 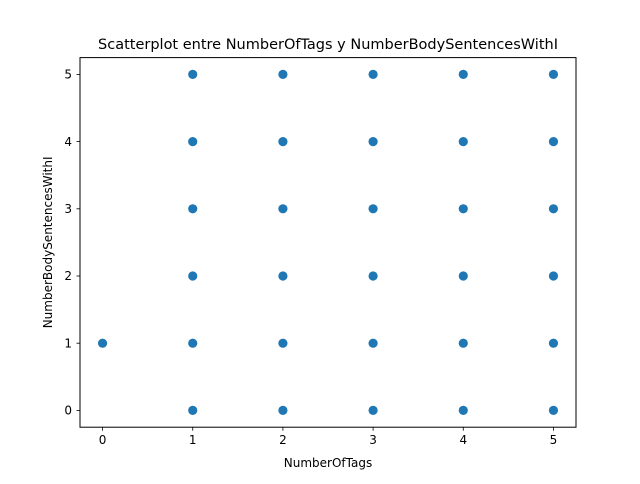 What do you see at coordinates (68, 343) in the screenshot?
I see `y-tick-label: 1` at bounding box center [68, 343].